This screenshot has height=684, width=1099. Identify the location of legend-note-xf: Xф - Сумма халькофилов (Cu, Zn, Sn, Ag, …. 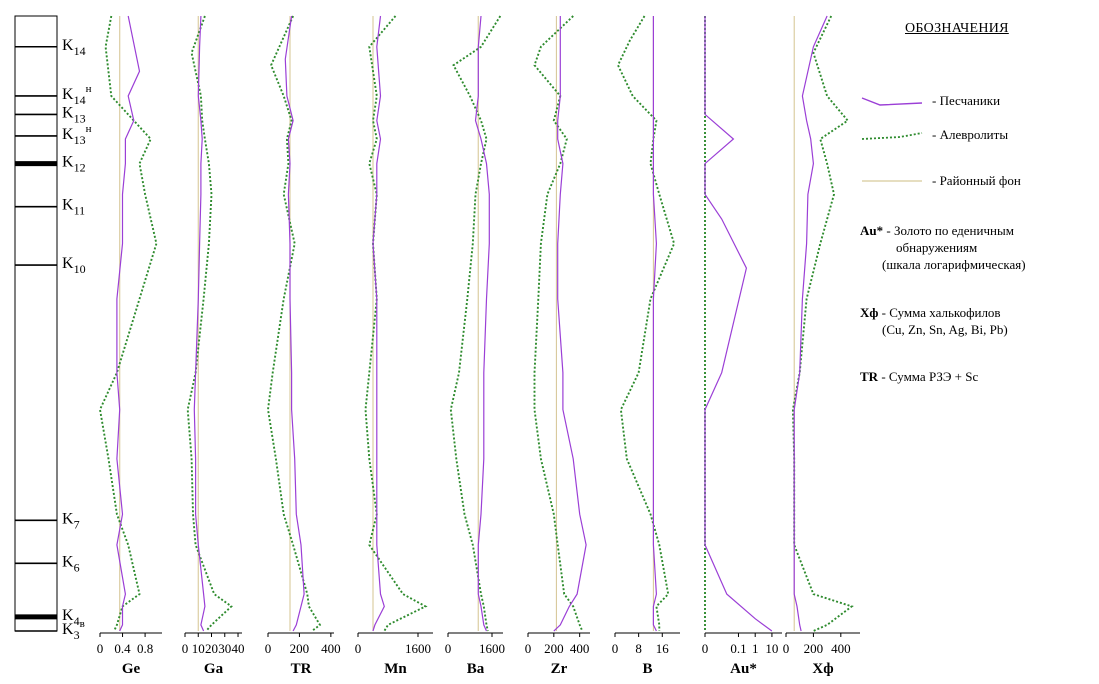
(934, 321).